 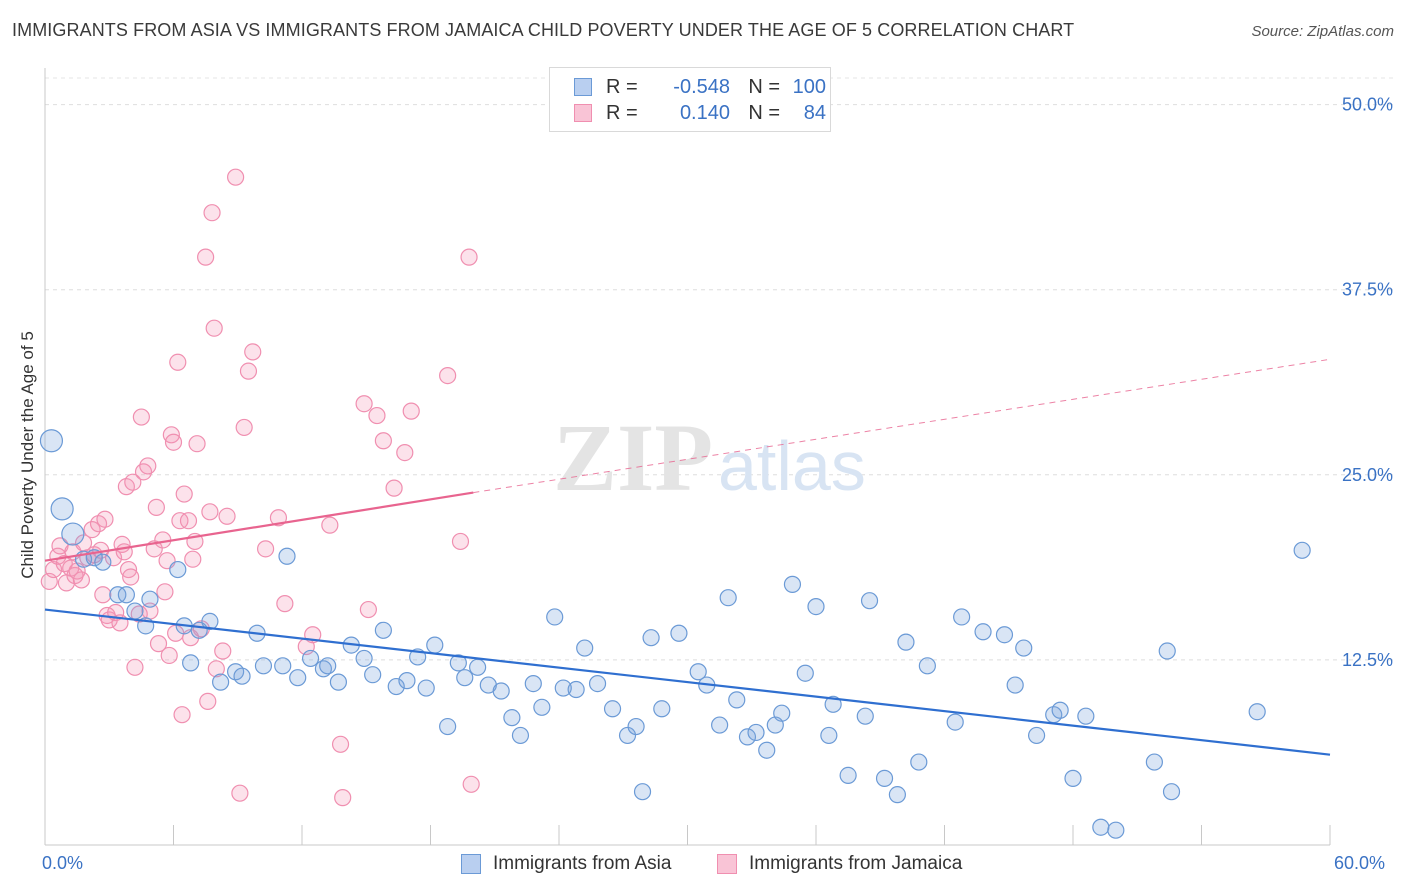 What do you see at coordinates (27, 455) in the screenshot?
I see `y-axis-label: Child Poverty Under the Age of 5` at bounding box center [27, 455].